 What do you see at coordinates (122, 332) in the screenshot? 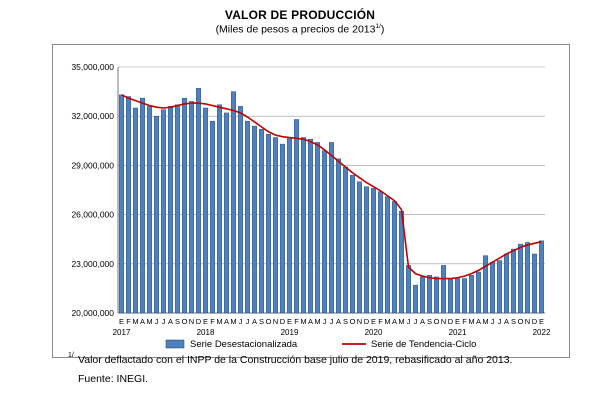
I see `year-label: 2017` at bounding box center [122, 332].